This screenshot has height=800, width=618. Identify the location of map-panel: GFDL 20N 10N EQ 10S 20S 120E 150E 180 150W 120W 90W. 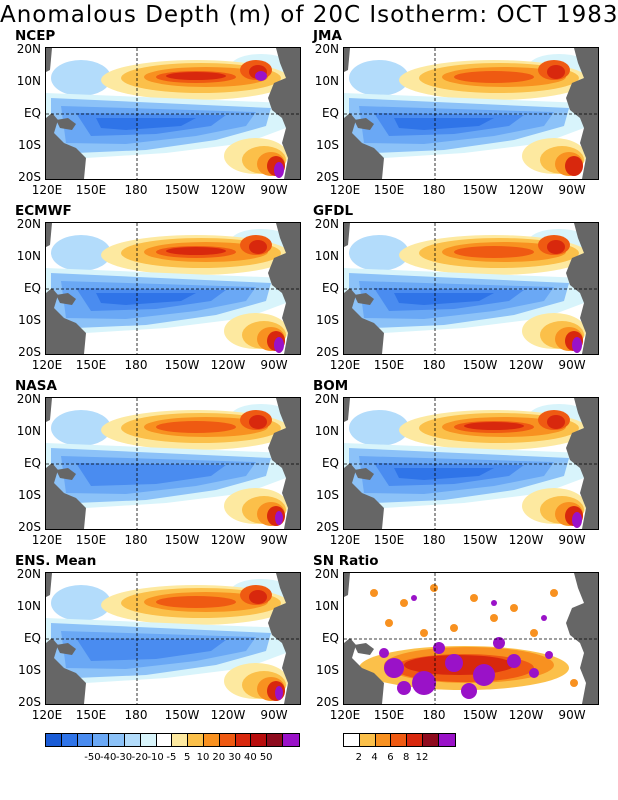
(452, 290).